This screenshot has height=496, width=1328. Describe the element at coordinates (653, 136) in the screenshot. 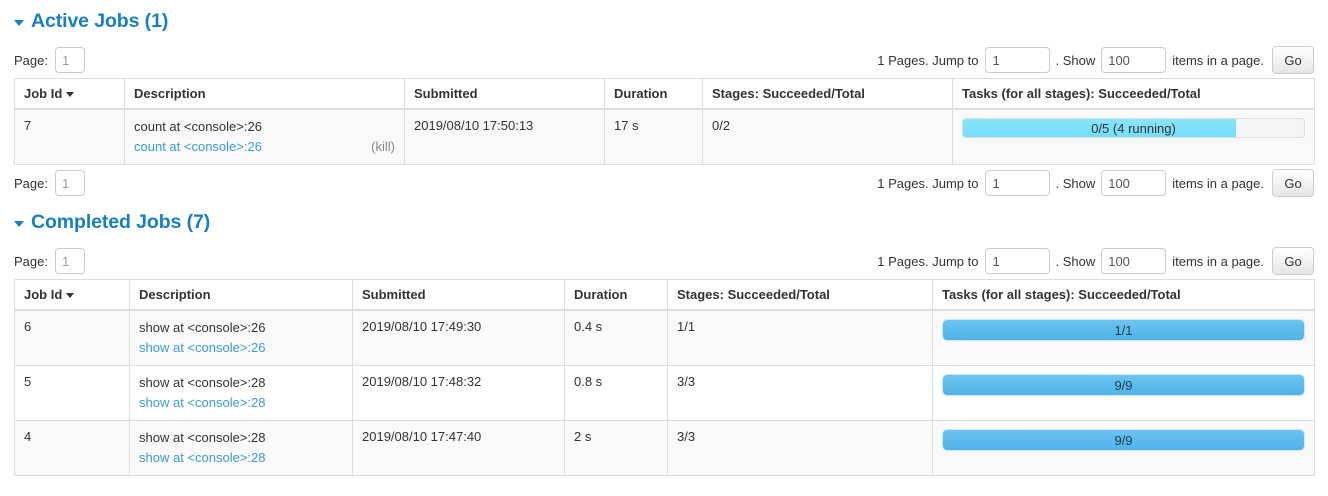

I see `cell-duration: 17 s` at that location.